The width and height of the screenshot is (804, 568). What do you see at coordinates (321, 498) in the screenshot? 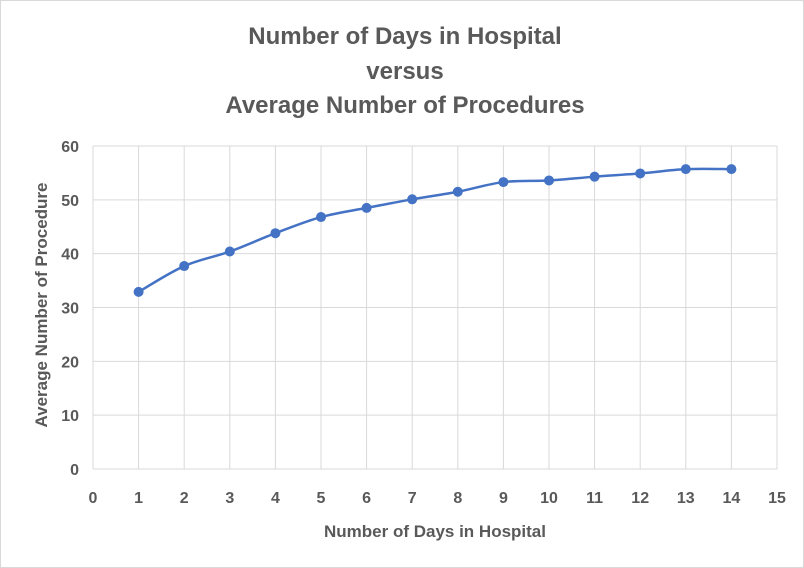
I see `x-tick-label: 5` at bounding box center [321, 498].